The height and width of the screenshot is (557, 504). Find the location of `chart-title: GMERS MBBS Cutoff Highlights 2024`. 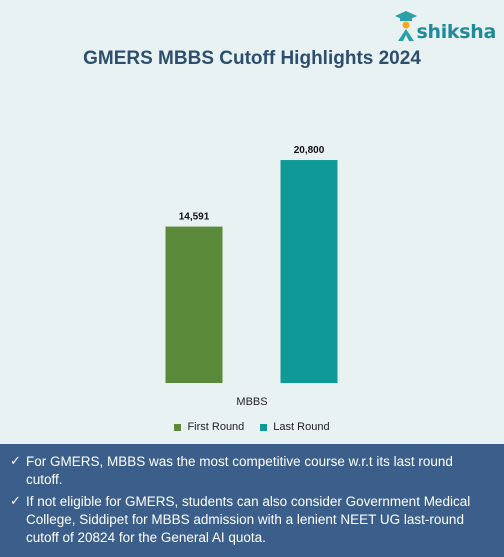

chart-title: GMERS MBBS Cutoff Highlights 2024 is located at coordinates (252, 58).